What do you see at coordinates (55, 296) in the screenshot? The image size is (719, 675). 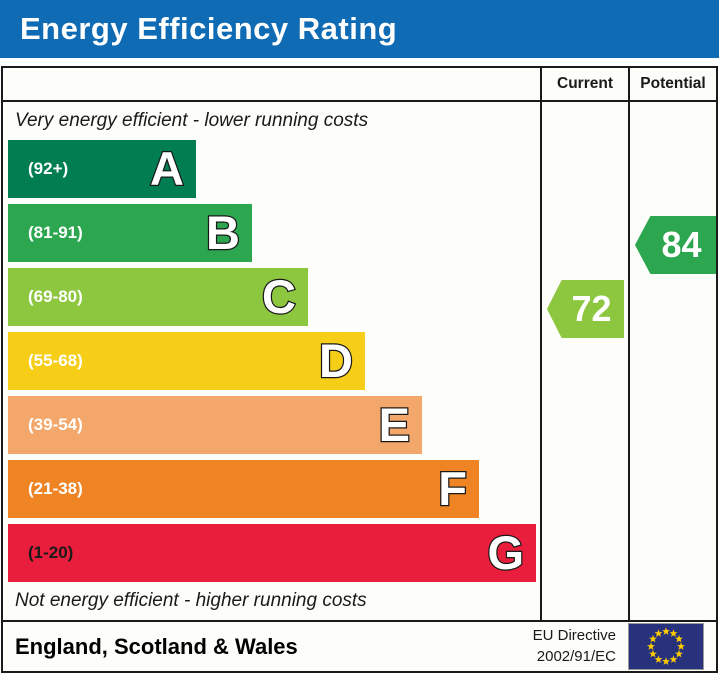 I see `band-c-range: (69-80)` at bounding box center [55, 296].